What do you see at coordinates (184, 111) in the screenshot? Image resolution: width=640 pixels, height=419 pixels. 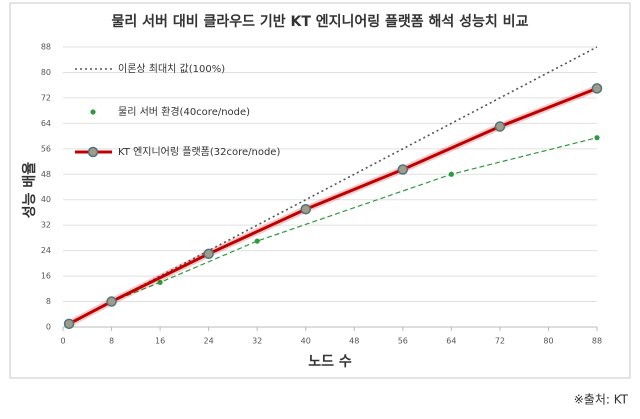 I see `legend-label: 물리 서버 환경(40core/node)` at bounding box center [184, 111].